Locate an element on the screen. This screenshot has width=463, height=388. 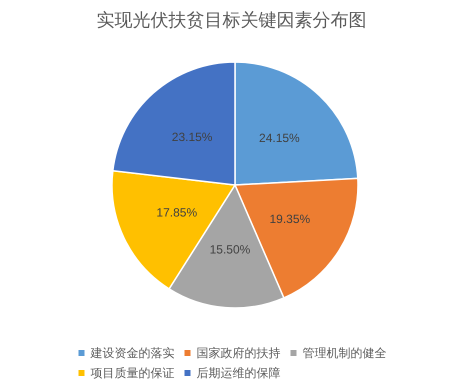
data-label: 15.50% is located at coordinates (230, 249).